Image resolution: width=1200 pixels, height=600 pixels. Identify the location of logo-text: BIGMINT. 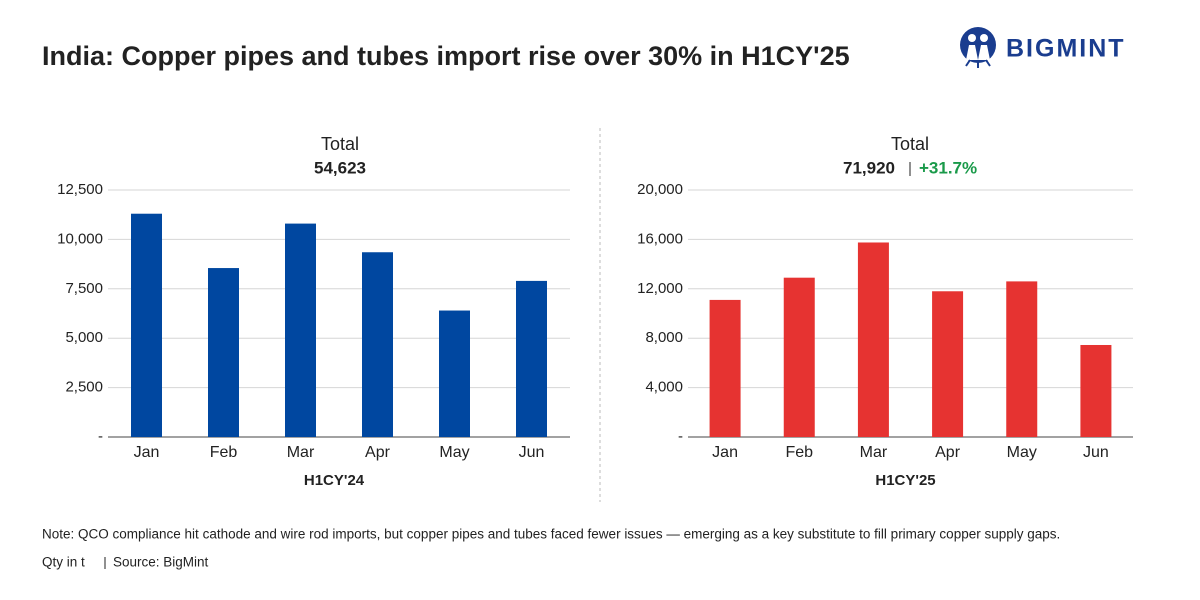
(1066, 49).